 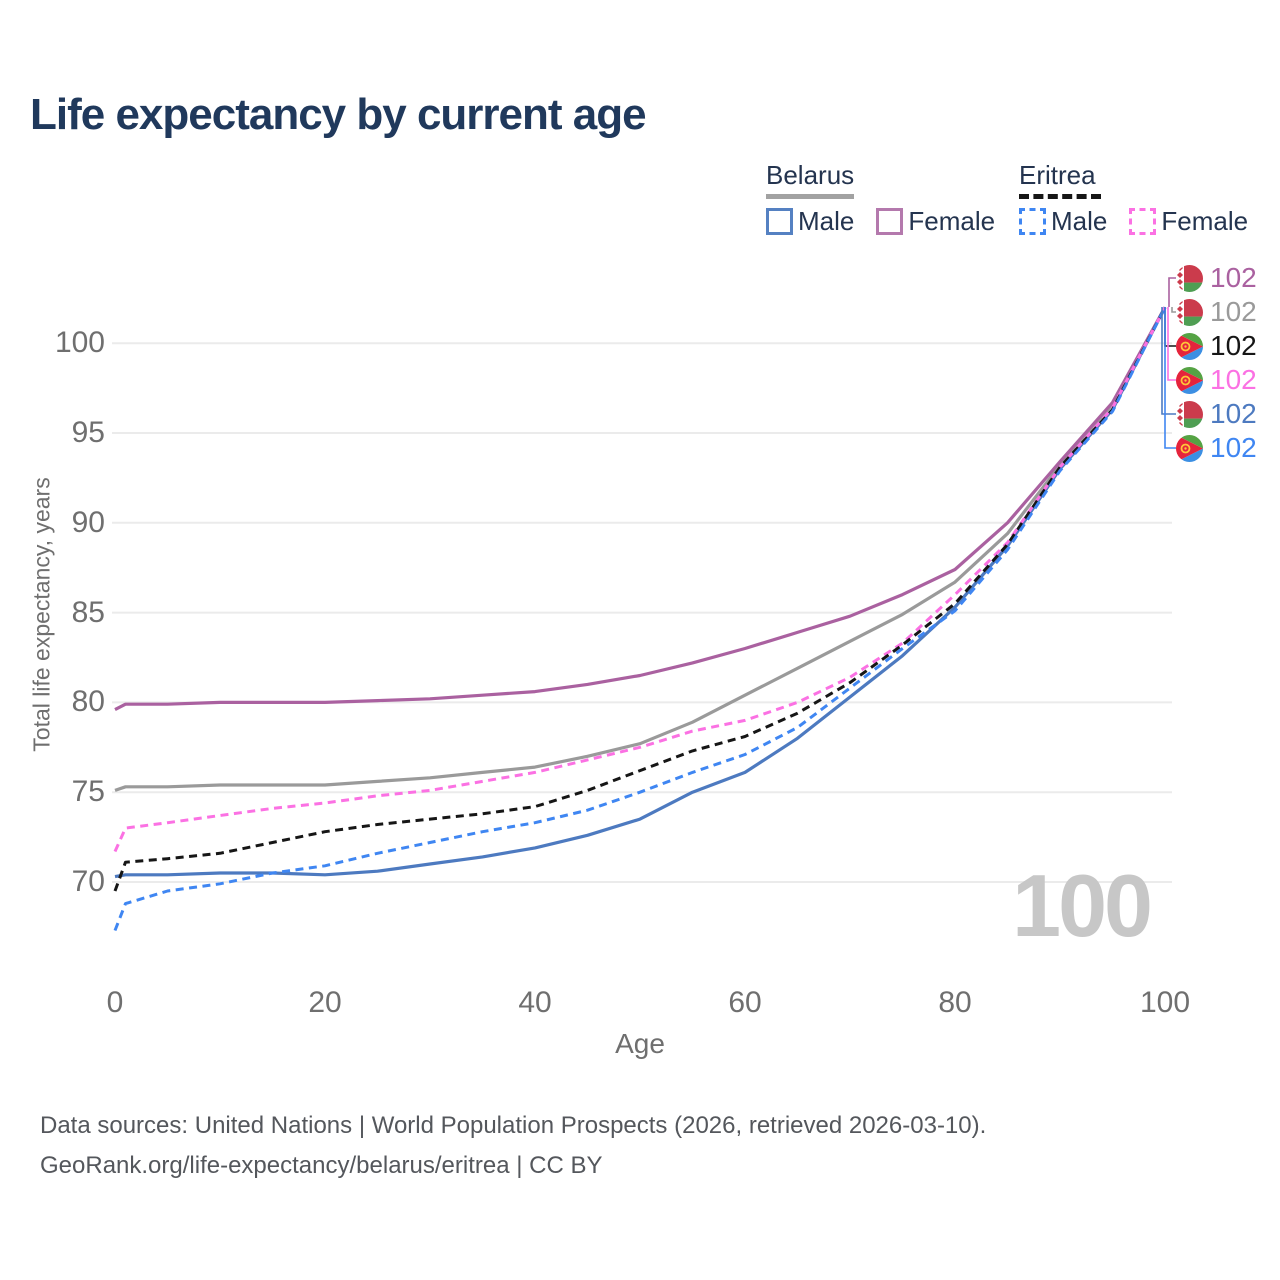 What do you see at coordinates (779, 221) in the screenshot?
I see `belarus-male-swatch` at bounding box center [779, 221].